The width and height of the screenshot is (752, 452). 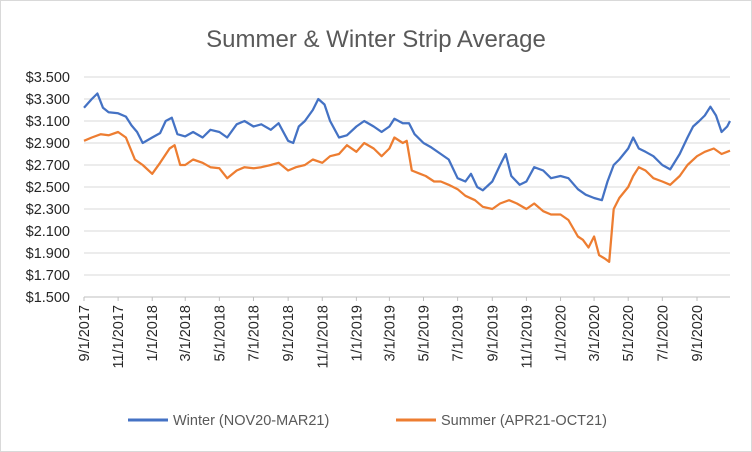 I want to click on x-tick-label: 11/1/2017, so click(x=119, y=336).